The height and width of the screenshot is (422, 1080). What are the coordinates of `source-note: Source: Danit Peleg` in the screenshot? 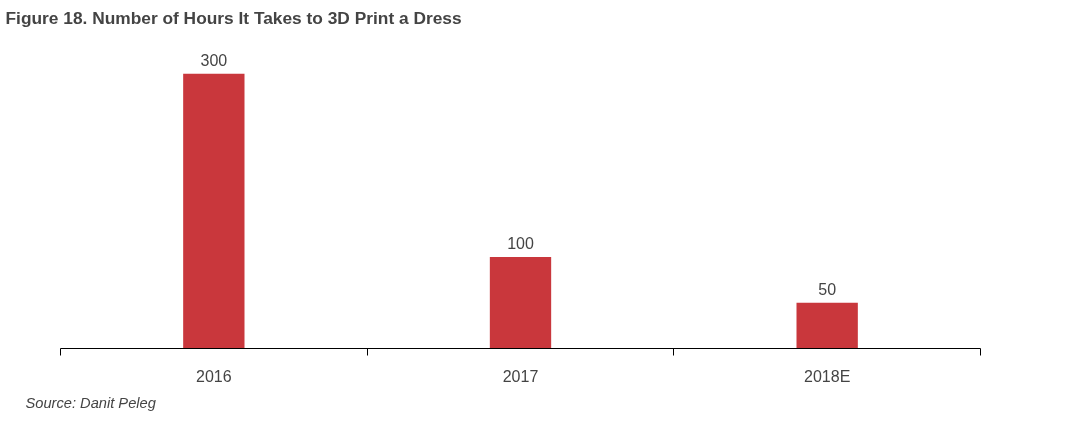 It's located at (91, 402).